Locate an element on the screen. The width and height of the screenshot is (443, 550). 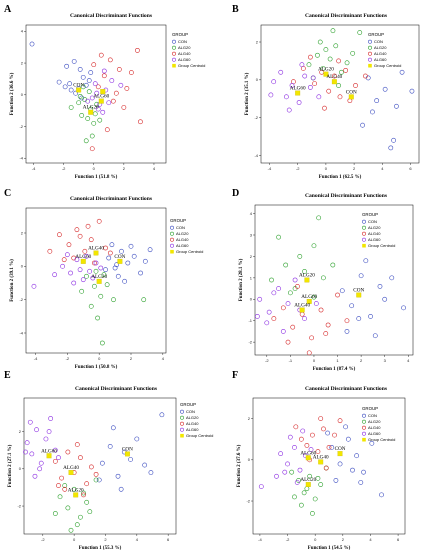
x-tick-label: -1 is located at coordinates (291, 360).